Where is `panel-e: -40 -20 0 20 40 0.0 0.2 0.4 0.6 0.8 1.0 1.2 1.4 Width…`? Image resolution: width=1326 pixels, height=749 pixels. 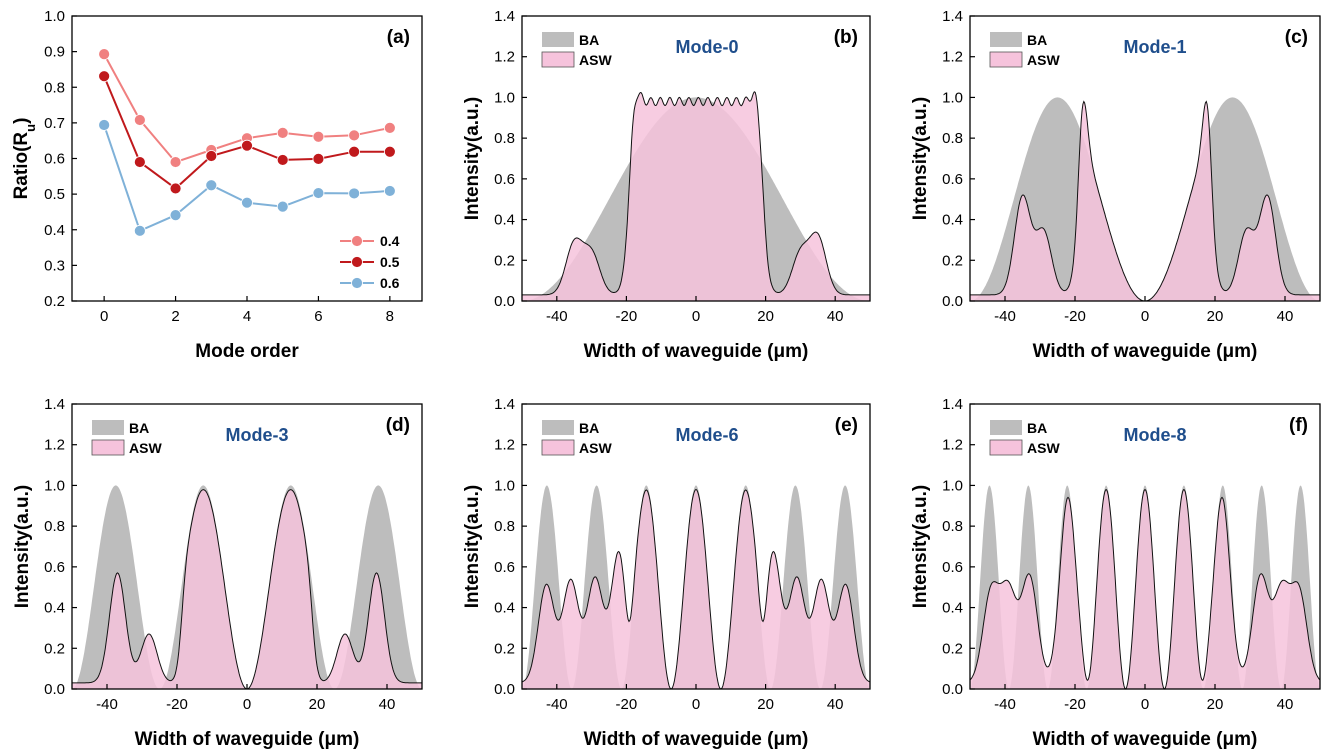
panel-e: -40 -20 0 20 40 0.0 0.2 0.4 0.6 0.8 1.0 1.2 1.4 Width… is located at coordinates (666, 572).